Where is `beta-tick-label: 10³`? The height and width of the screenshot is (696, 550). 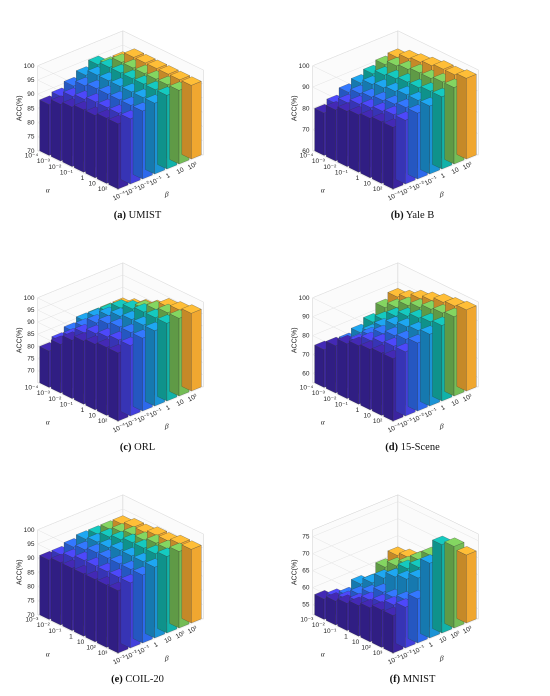
beta-tick-label: 10³ is located at coordinates (193, 629).